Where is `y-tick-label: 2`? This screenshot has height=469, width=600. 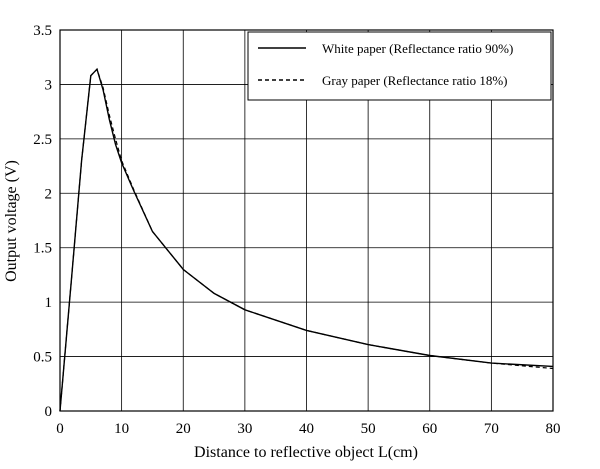 y-tick-label: 2 is located at coordinates (49, 194).